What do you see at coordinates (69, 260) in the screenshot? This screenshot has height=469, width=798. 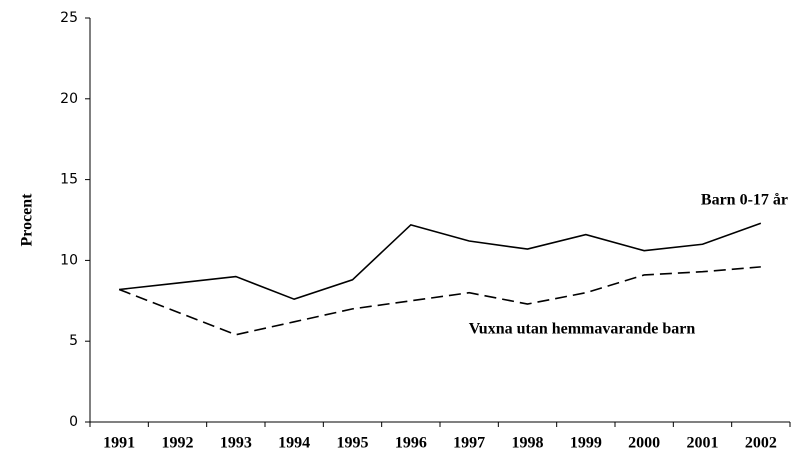 I see `y-tick-label: 10` at bounding box center [69, 260].